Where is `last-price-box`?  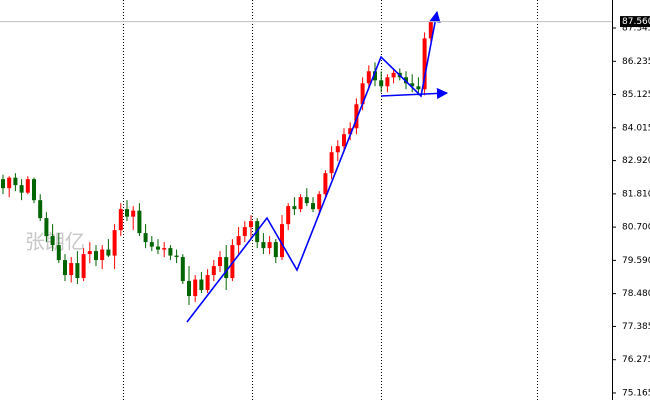 last-price-box is located at coordinates (635, 22).